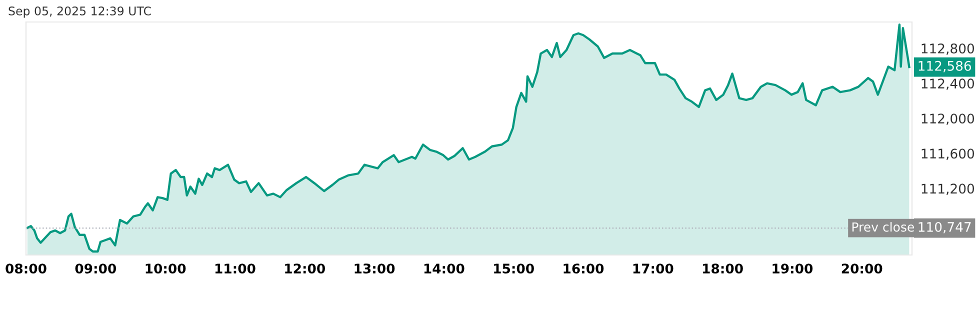 The height and width of the screenshot is (328, 980). I want to click on x-tick-label: 14:00, so click(444, 269).